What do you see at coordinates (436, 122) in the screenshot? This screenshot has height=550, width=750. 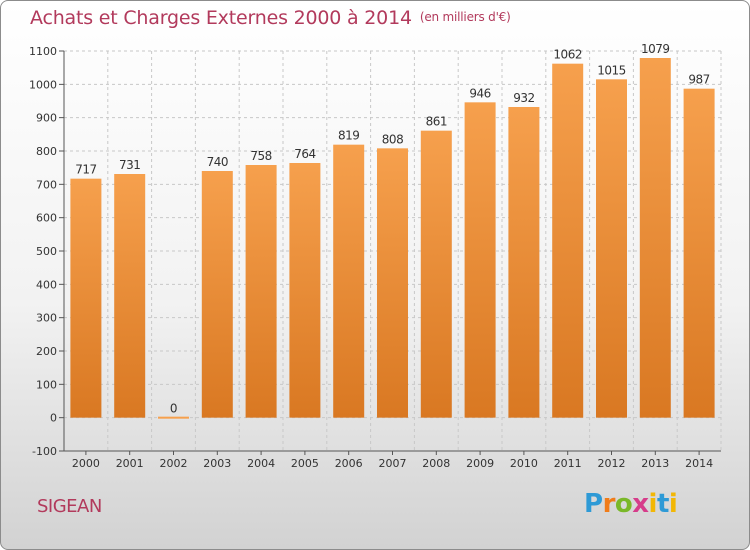 I see `data-label: 861` at bounding box center [436, 122].